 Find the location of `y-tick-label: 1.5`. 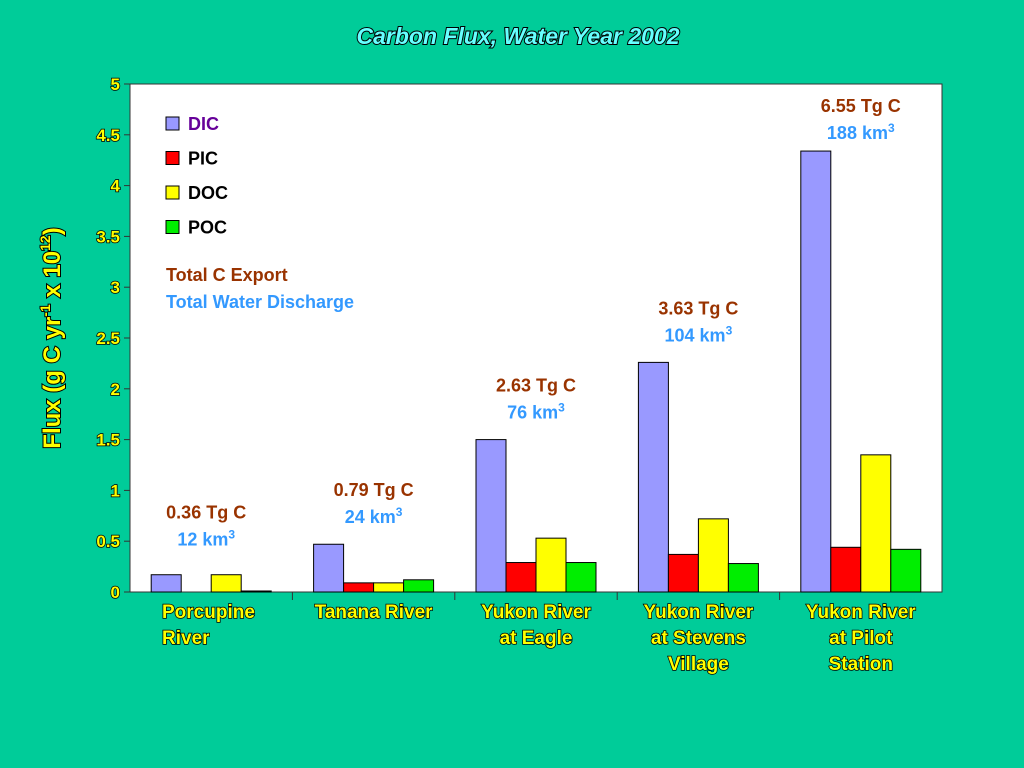

y-tick-label: 1.5 is located at coordinates (108, 440).